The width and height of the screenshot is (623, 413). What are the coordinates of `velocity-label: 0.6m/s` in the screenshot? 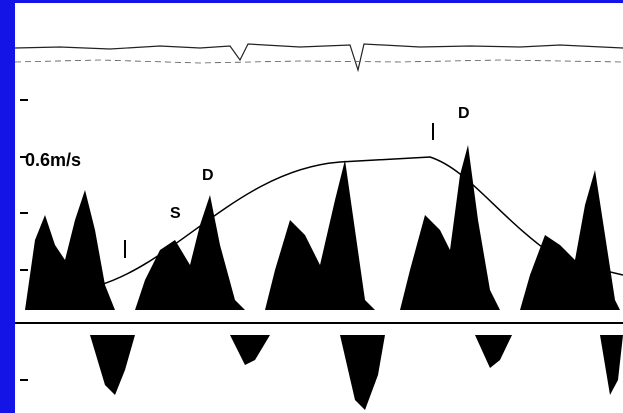 It's located at (53, 160).